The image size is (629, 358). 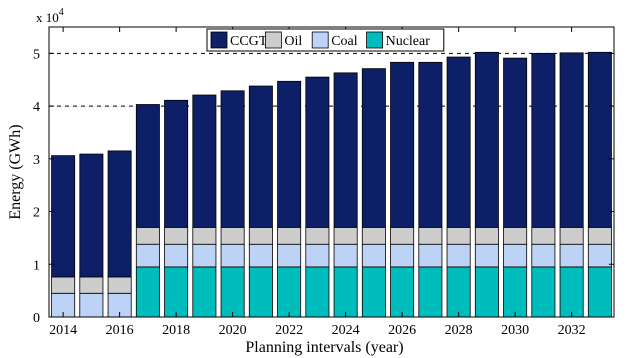 What do you see at coordinates (402, 255) in the screenshot?
I see `bar-coal-2026` at bounding box center [402, 255].